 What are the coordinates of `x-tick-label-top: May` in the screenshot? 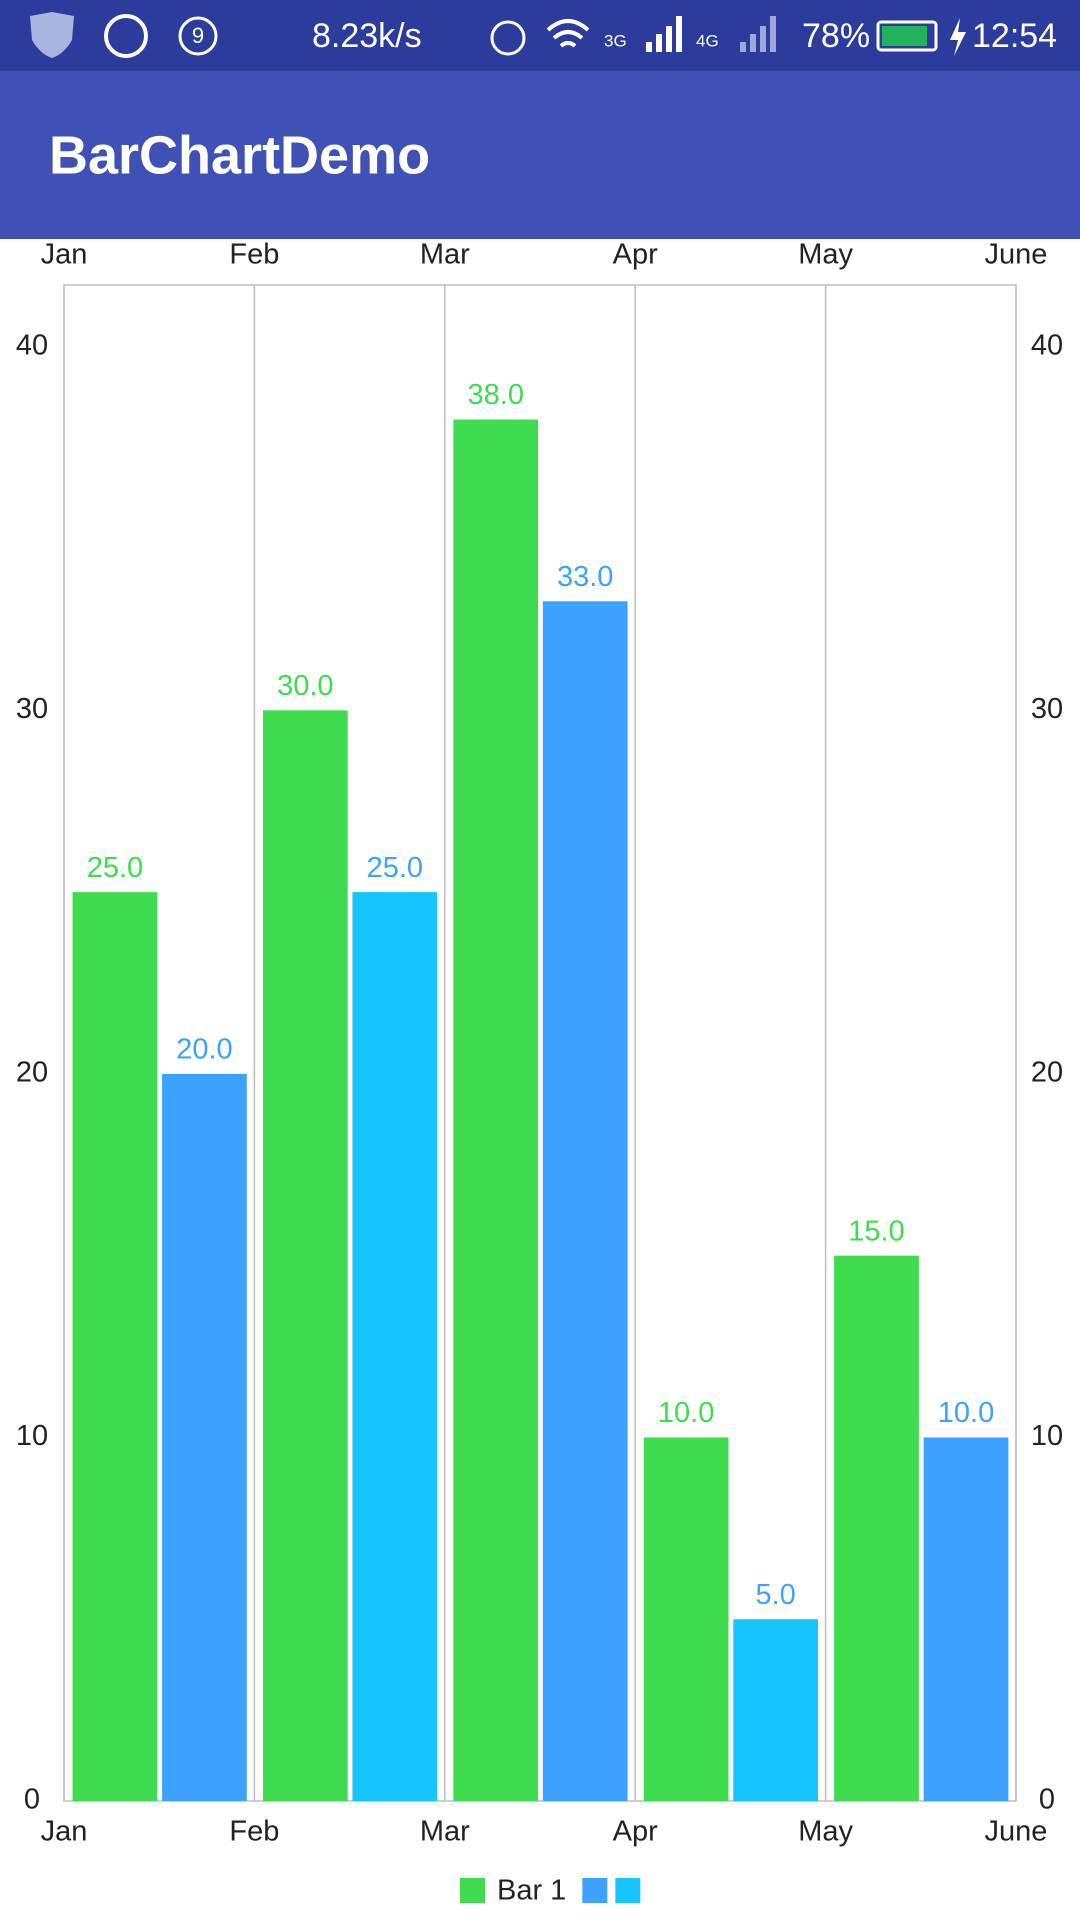 It's located at (825, 255).